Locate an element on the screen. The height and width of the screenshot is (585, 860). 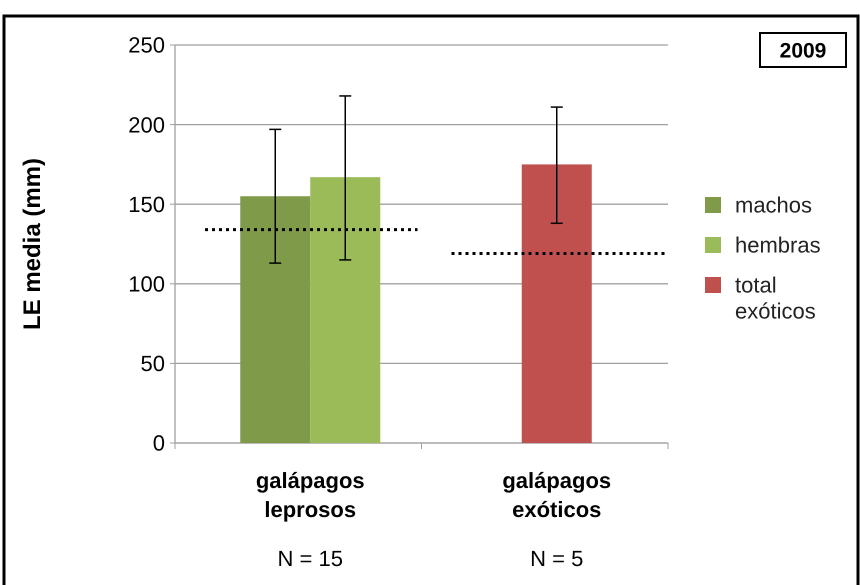
y-tick-label: 200 is located at coordinates (146, 125).